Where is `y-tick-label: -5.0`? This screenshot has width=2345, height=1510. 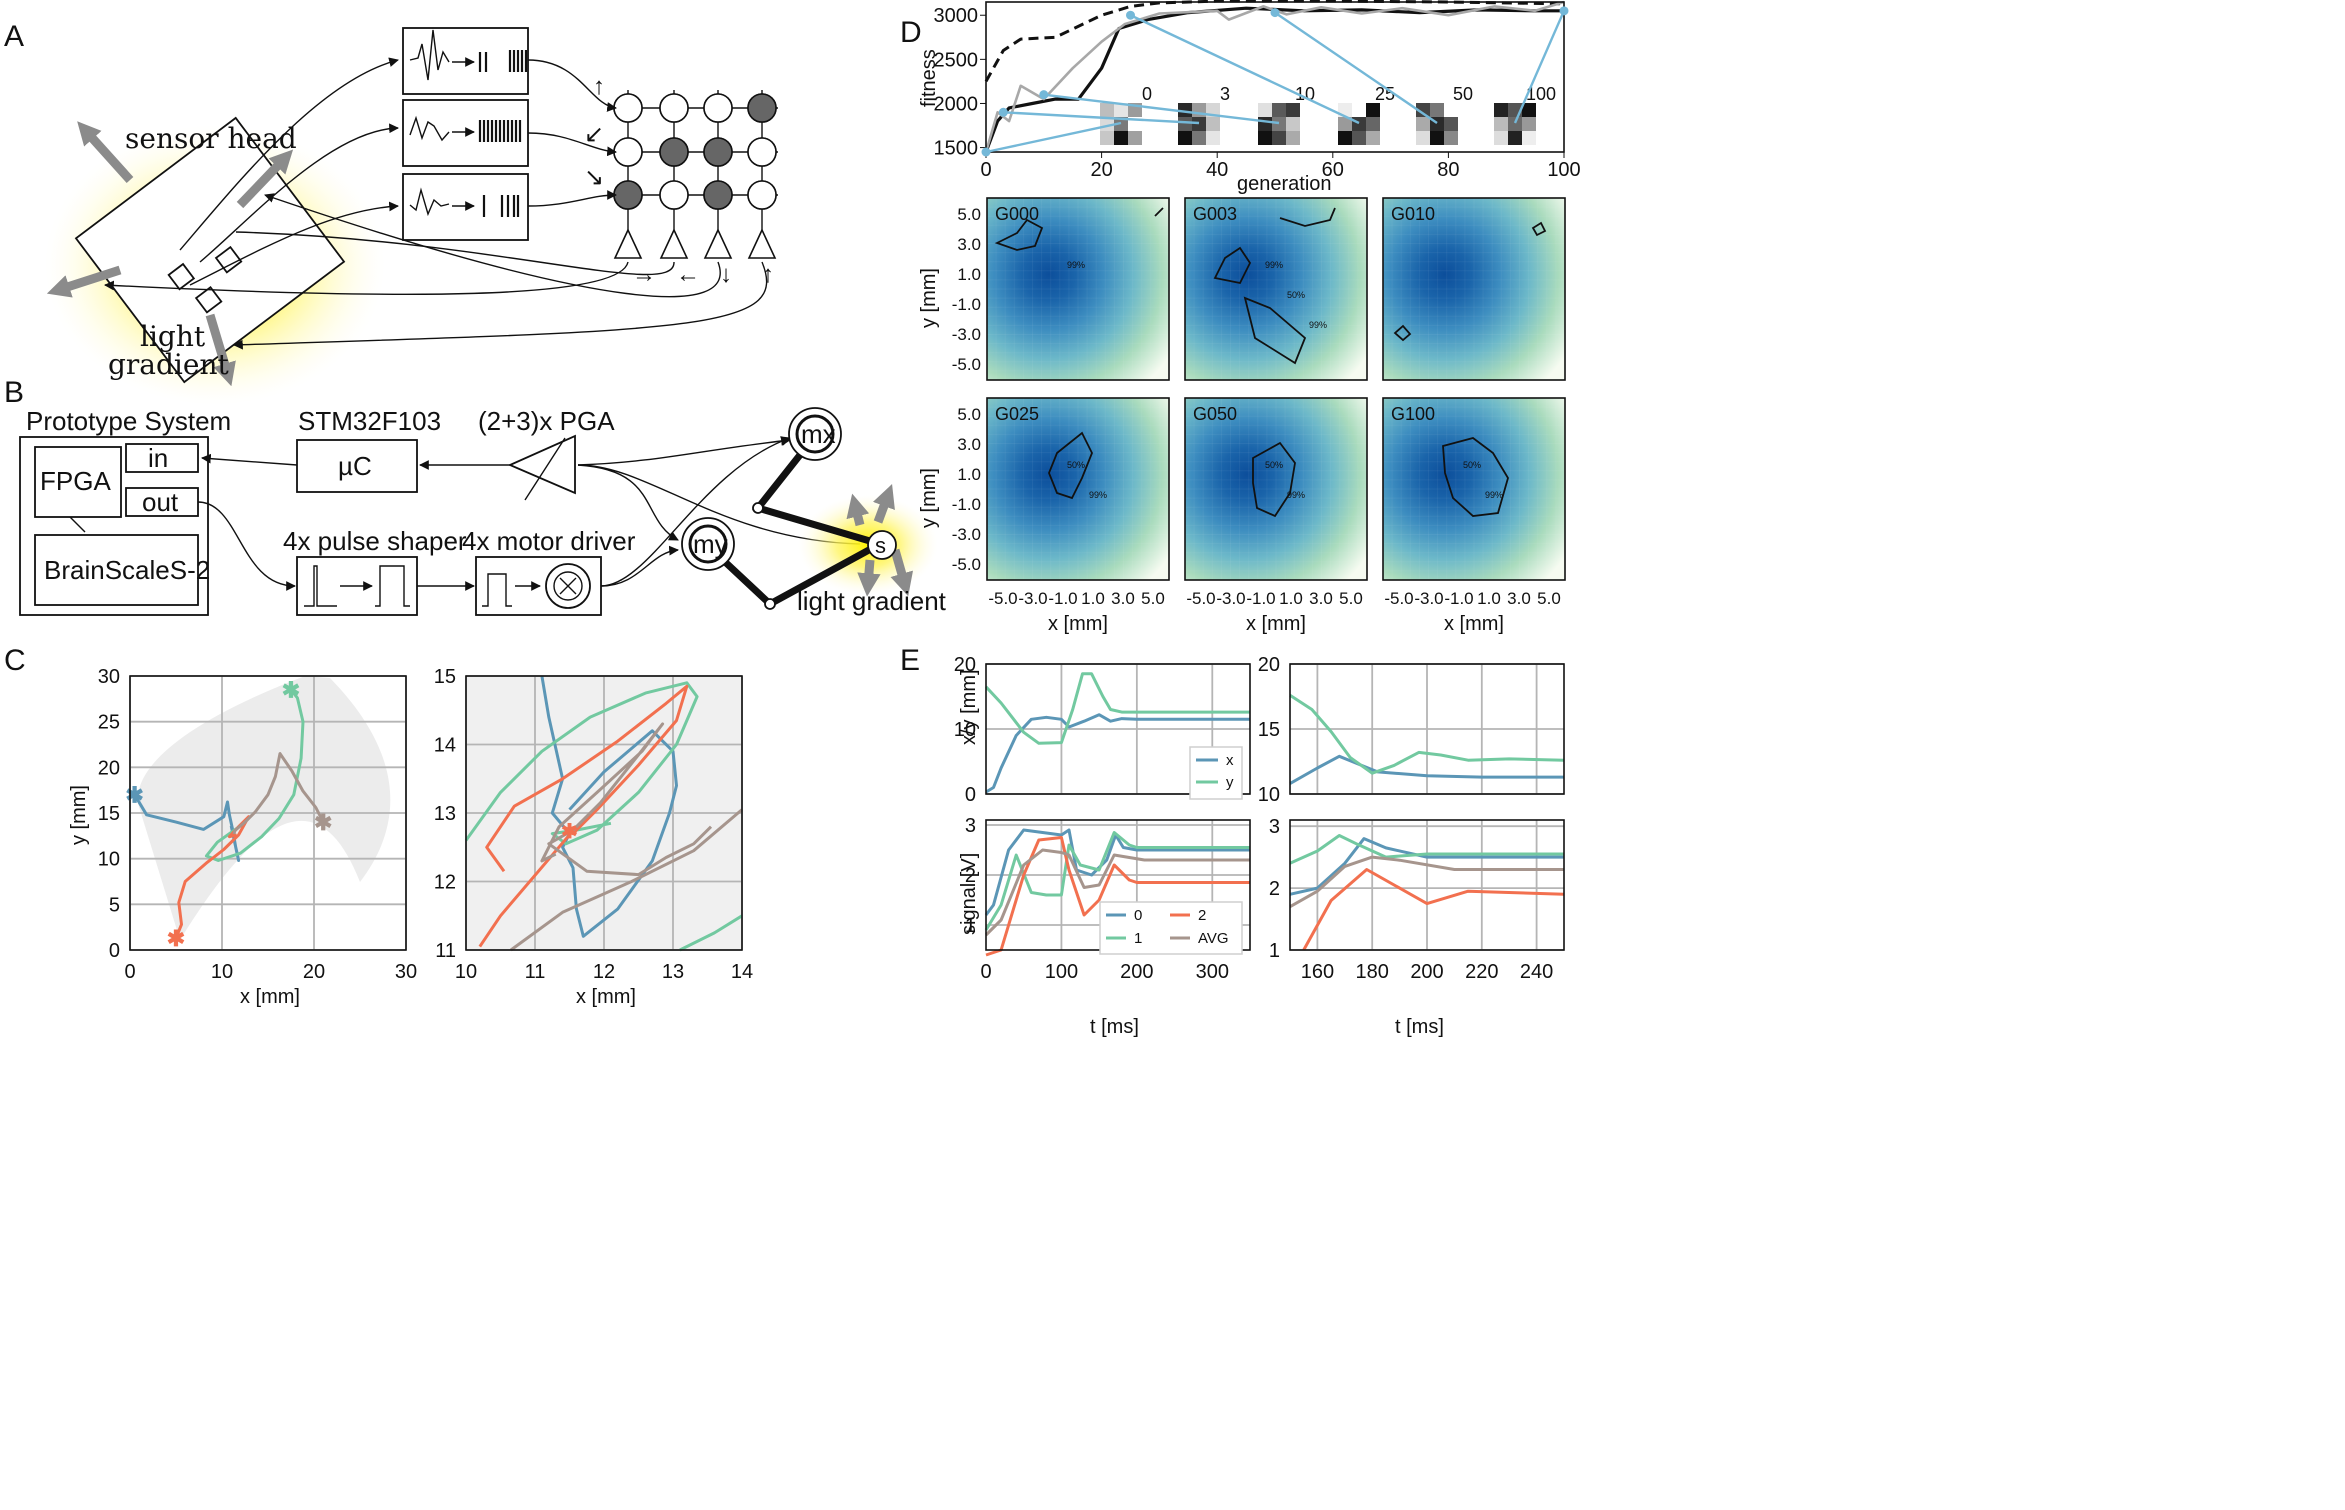
y-tick-label: -5.0 is located at coordinates (966, 364).